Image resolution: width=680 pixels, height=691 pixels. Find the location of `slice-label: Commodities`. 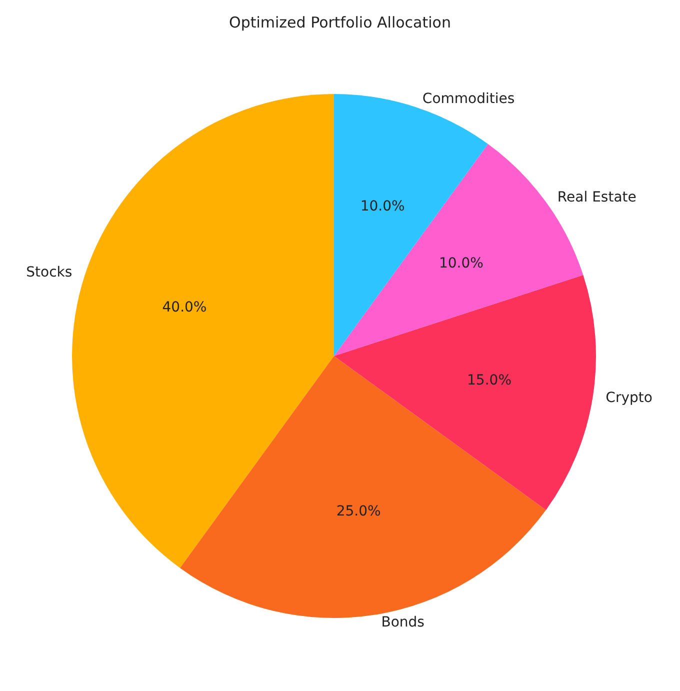

slice-label: Commodities is located at coordinates (468, 99).